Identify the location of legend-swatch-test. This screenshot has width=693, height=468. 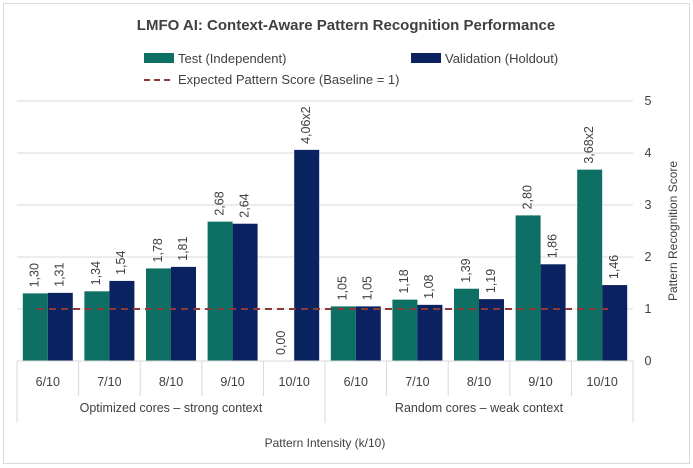
(159, 58).